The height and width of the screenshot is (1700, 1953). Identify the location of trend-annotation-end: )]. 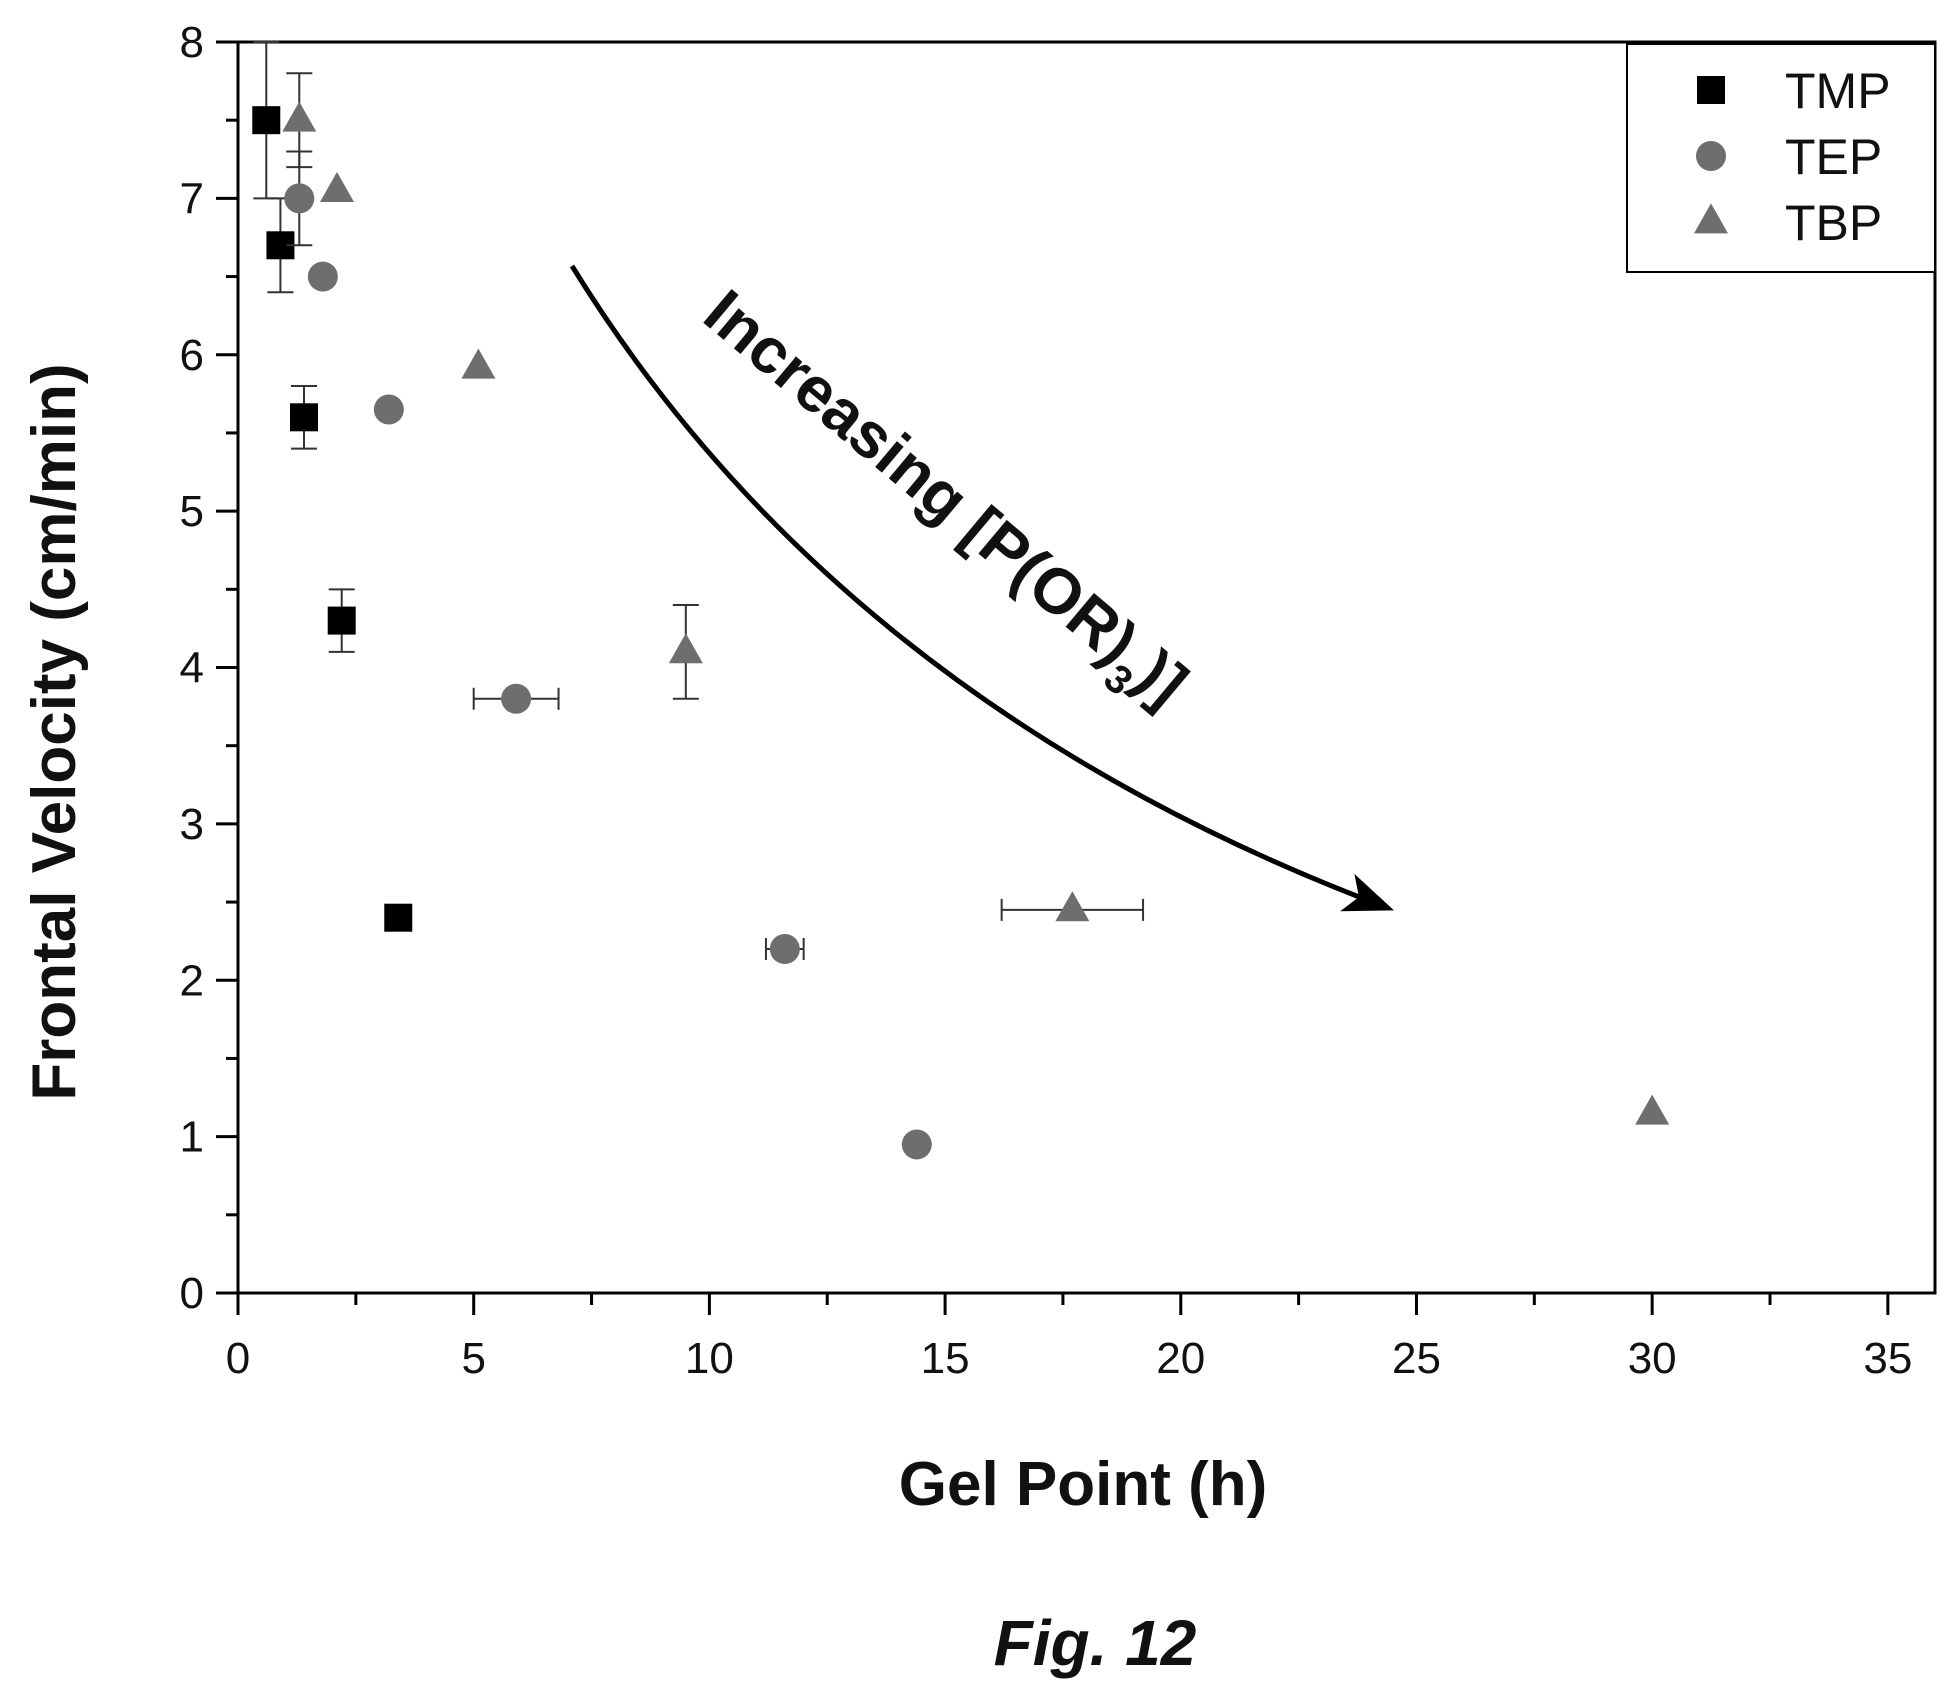
(1161, 678).